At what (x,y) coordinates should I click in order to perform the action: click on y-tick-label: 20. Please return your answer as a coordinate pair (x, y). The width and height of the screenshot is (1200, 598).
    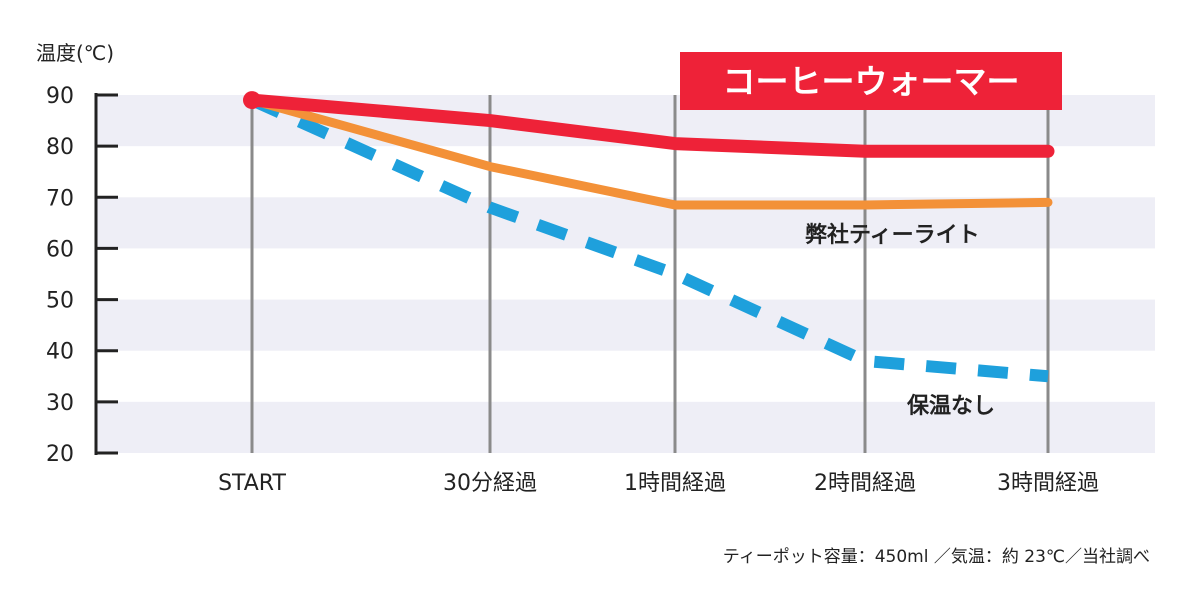
    Looking at the image, I should click on (60, 454).